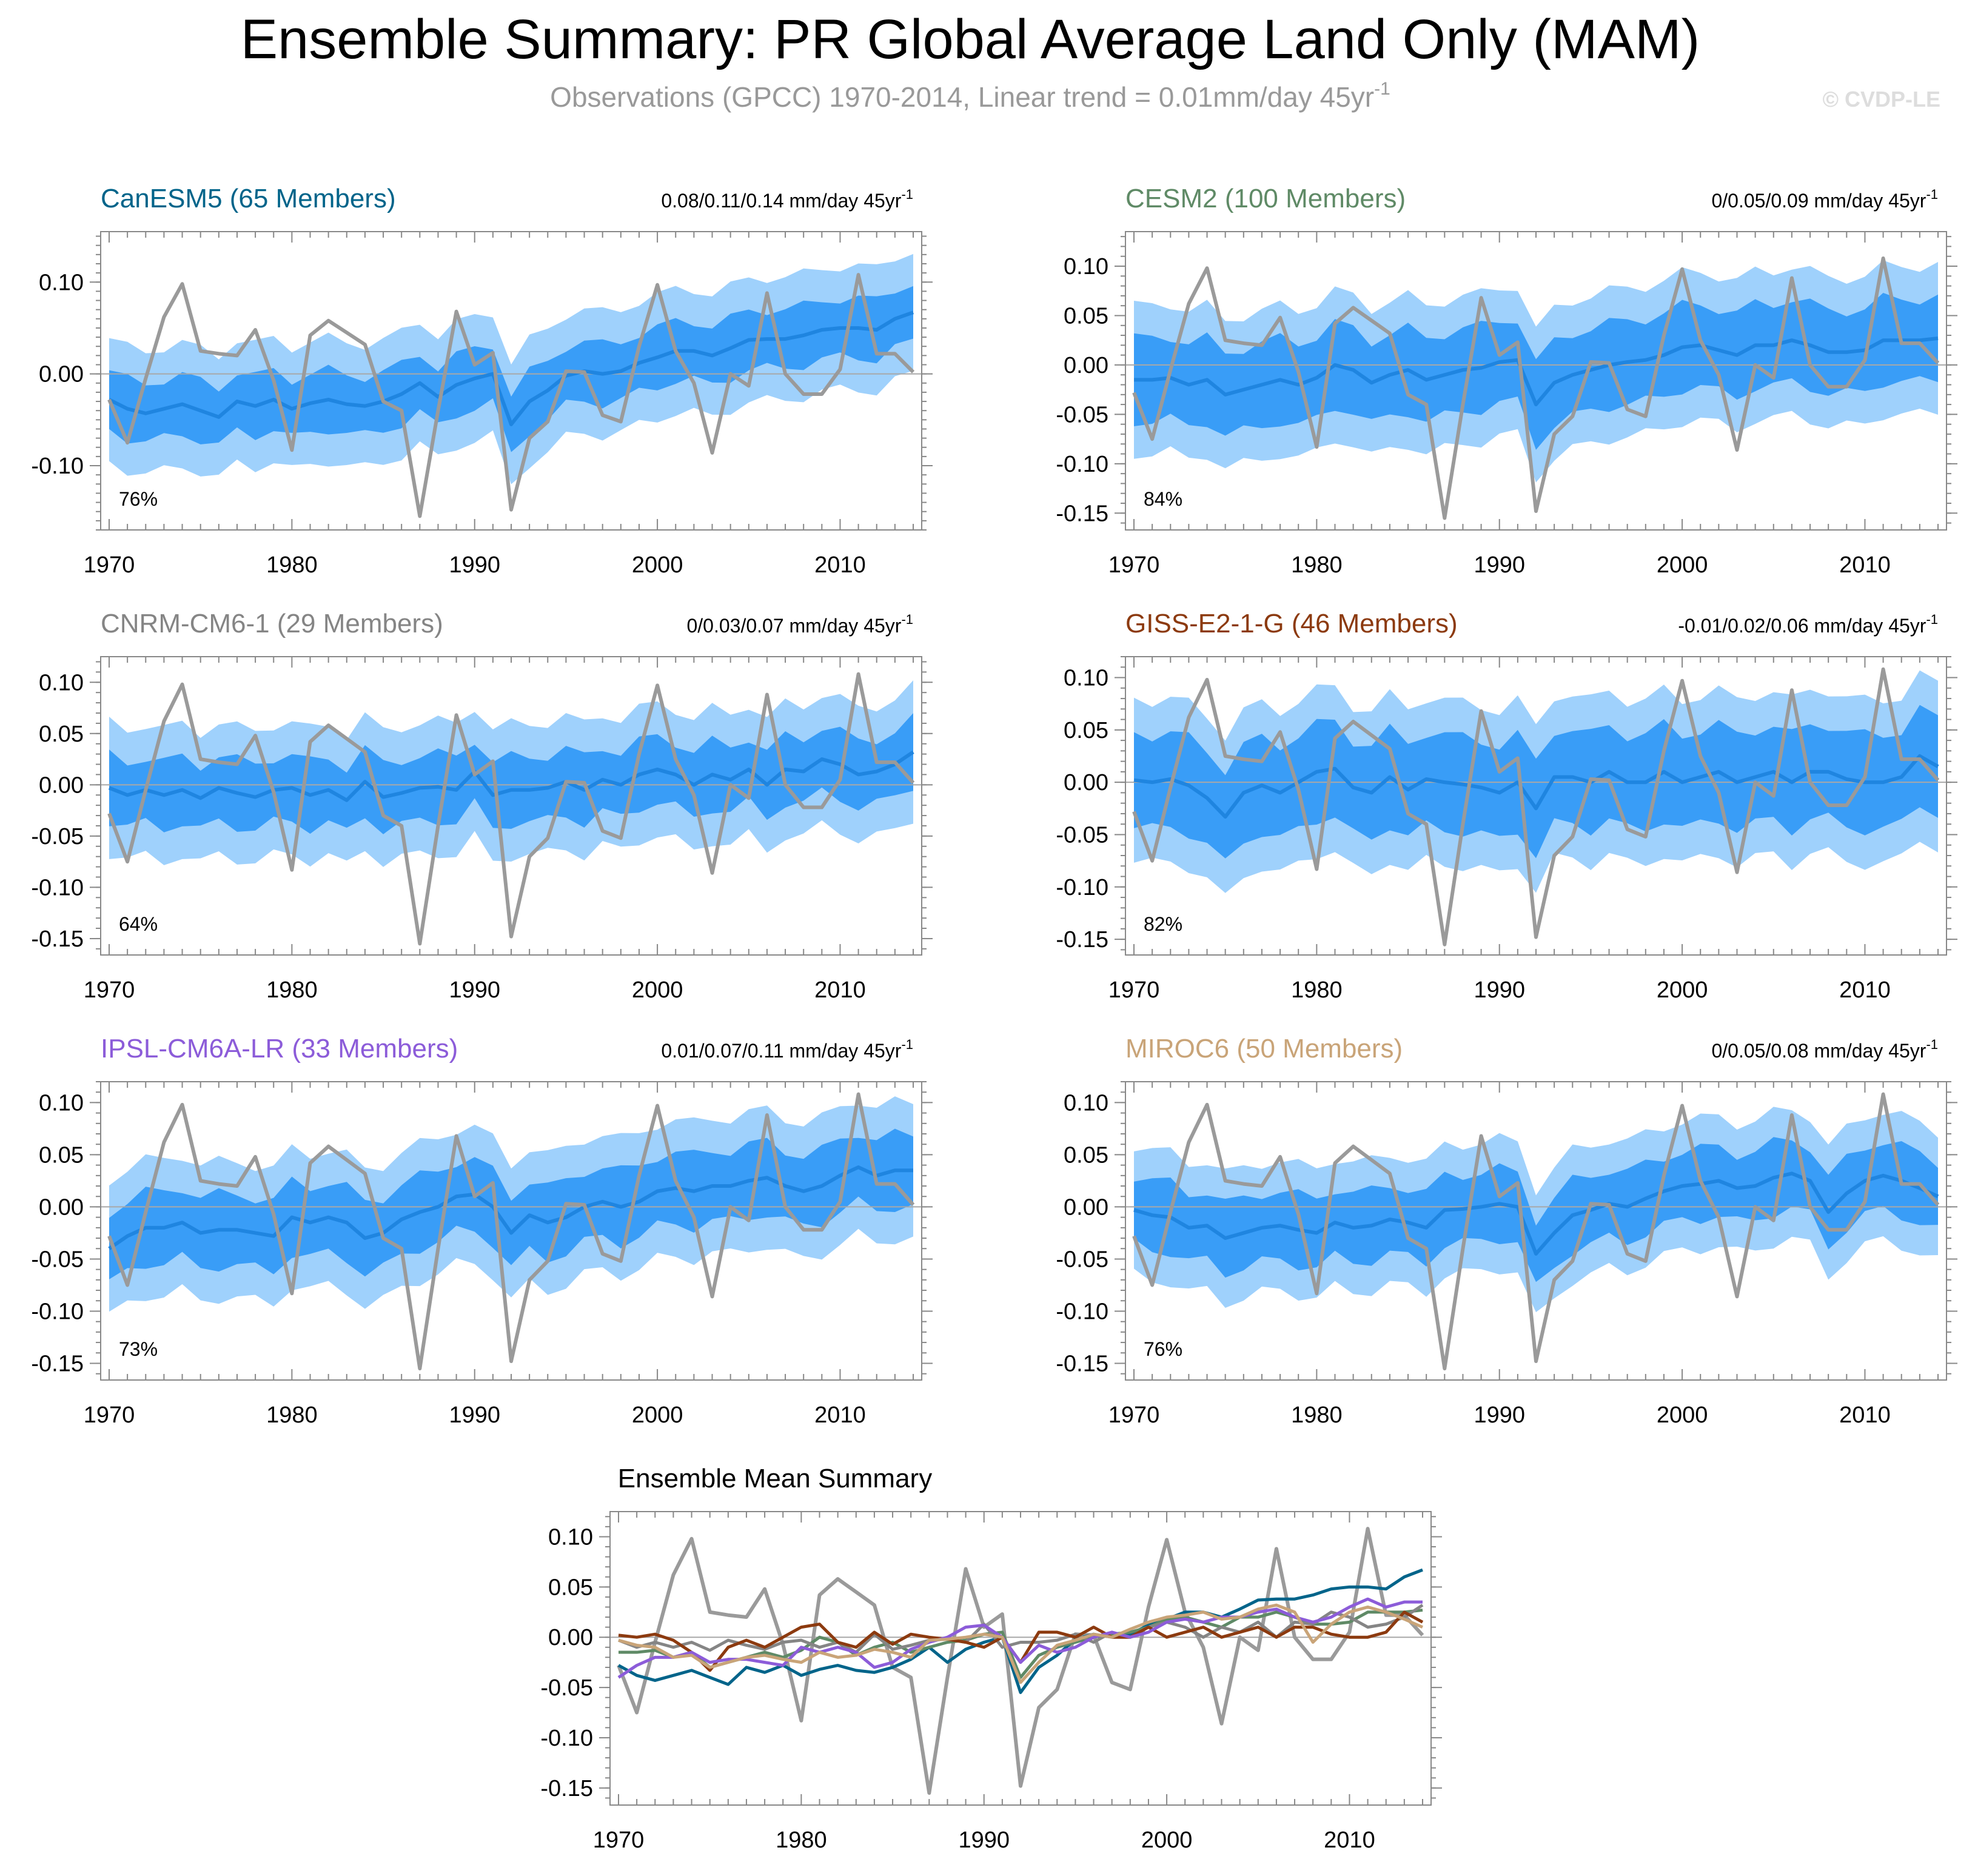  What do you see at coordinates (139, 499) in the screenshot?
I see `percent-label: 76%` at bounding box center [139, 499].